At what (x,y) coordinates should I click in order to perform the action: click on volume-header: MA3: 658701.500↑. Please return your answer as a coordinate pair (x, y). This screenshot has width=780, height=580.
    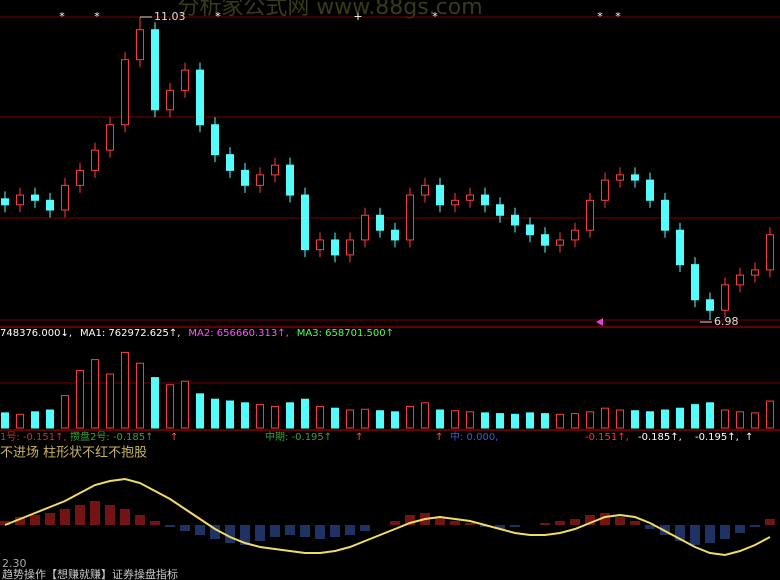
    Looking at the image, I should click on (345, 333).